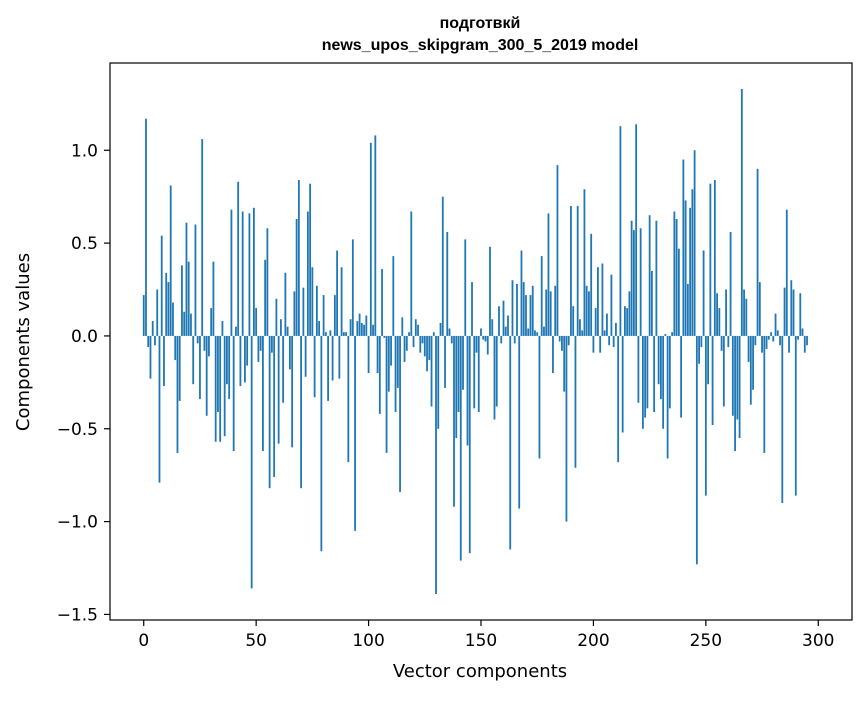 This screenshot has width=867, height=701. I want to click on x-tick-label: 300, so click(818, 641).